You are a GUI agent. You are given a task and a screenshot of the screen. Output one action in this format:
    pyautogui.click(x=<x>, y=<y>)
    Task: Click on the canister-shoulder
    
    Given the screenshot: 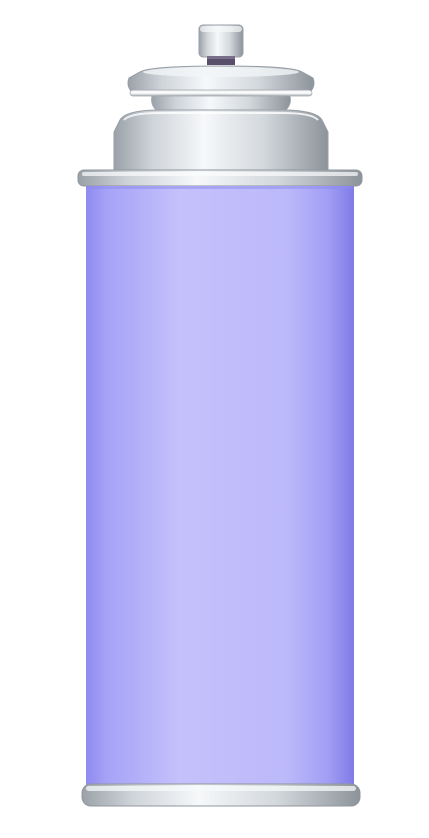 What is the action you would take?
    pyautogui.click(x=221, y=141)
    